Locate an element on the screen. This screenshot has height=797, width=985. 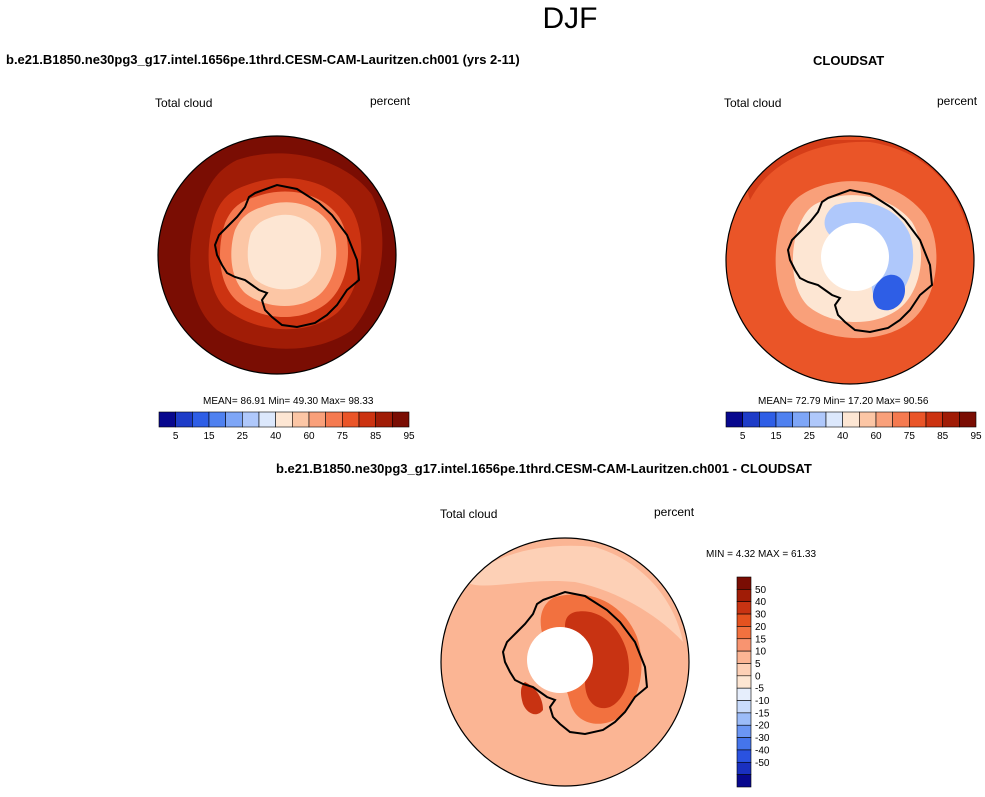
diff-variable-label: Total cloud is located at coordinates (469, 514).